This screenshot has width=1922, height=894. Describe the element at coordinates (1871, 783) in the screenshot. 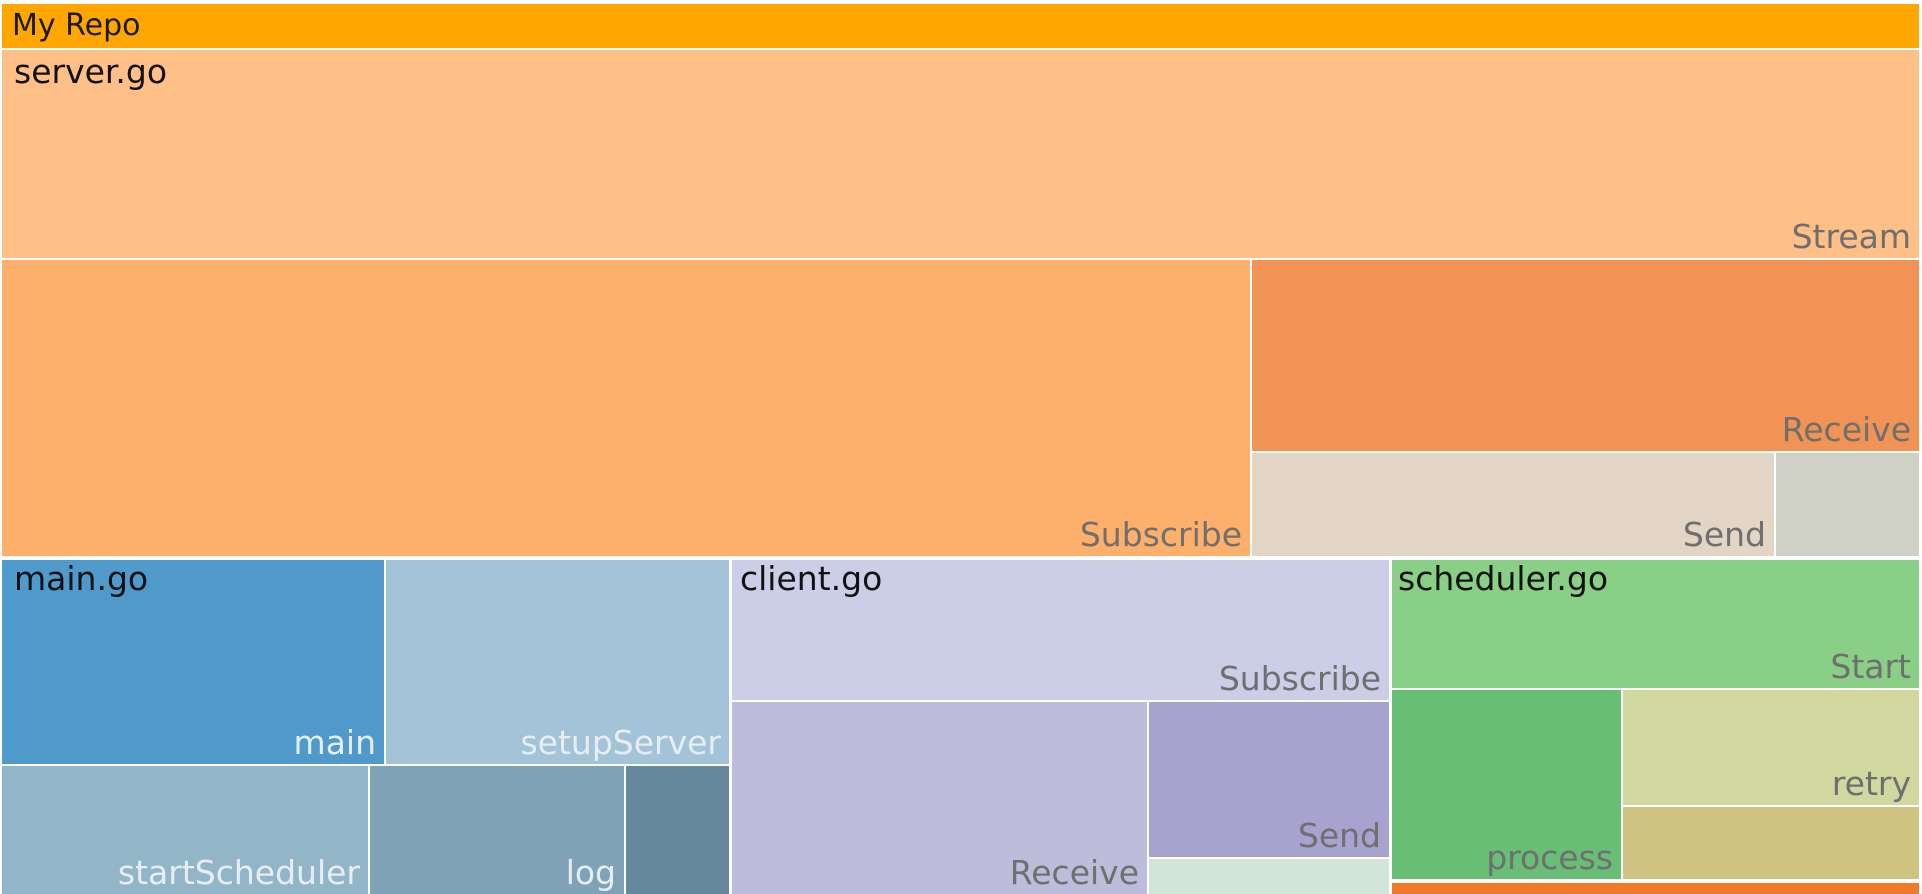

I see `leaf-label: retry` at that location.